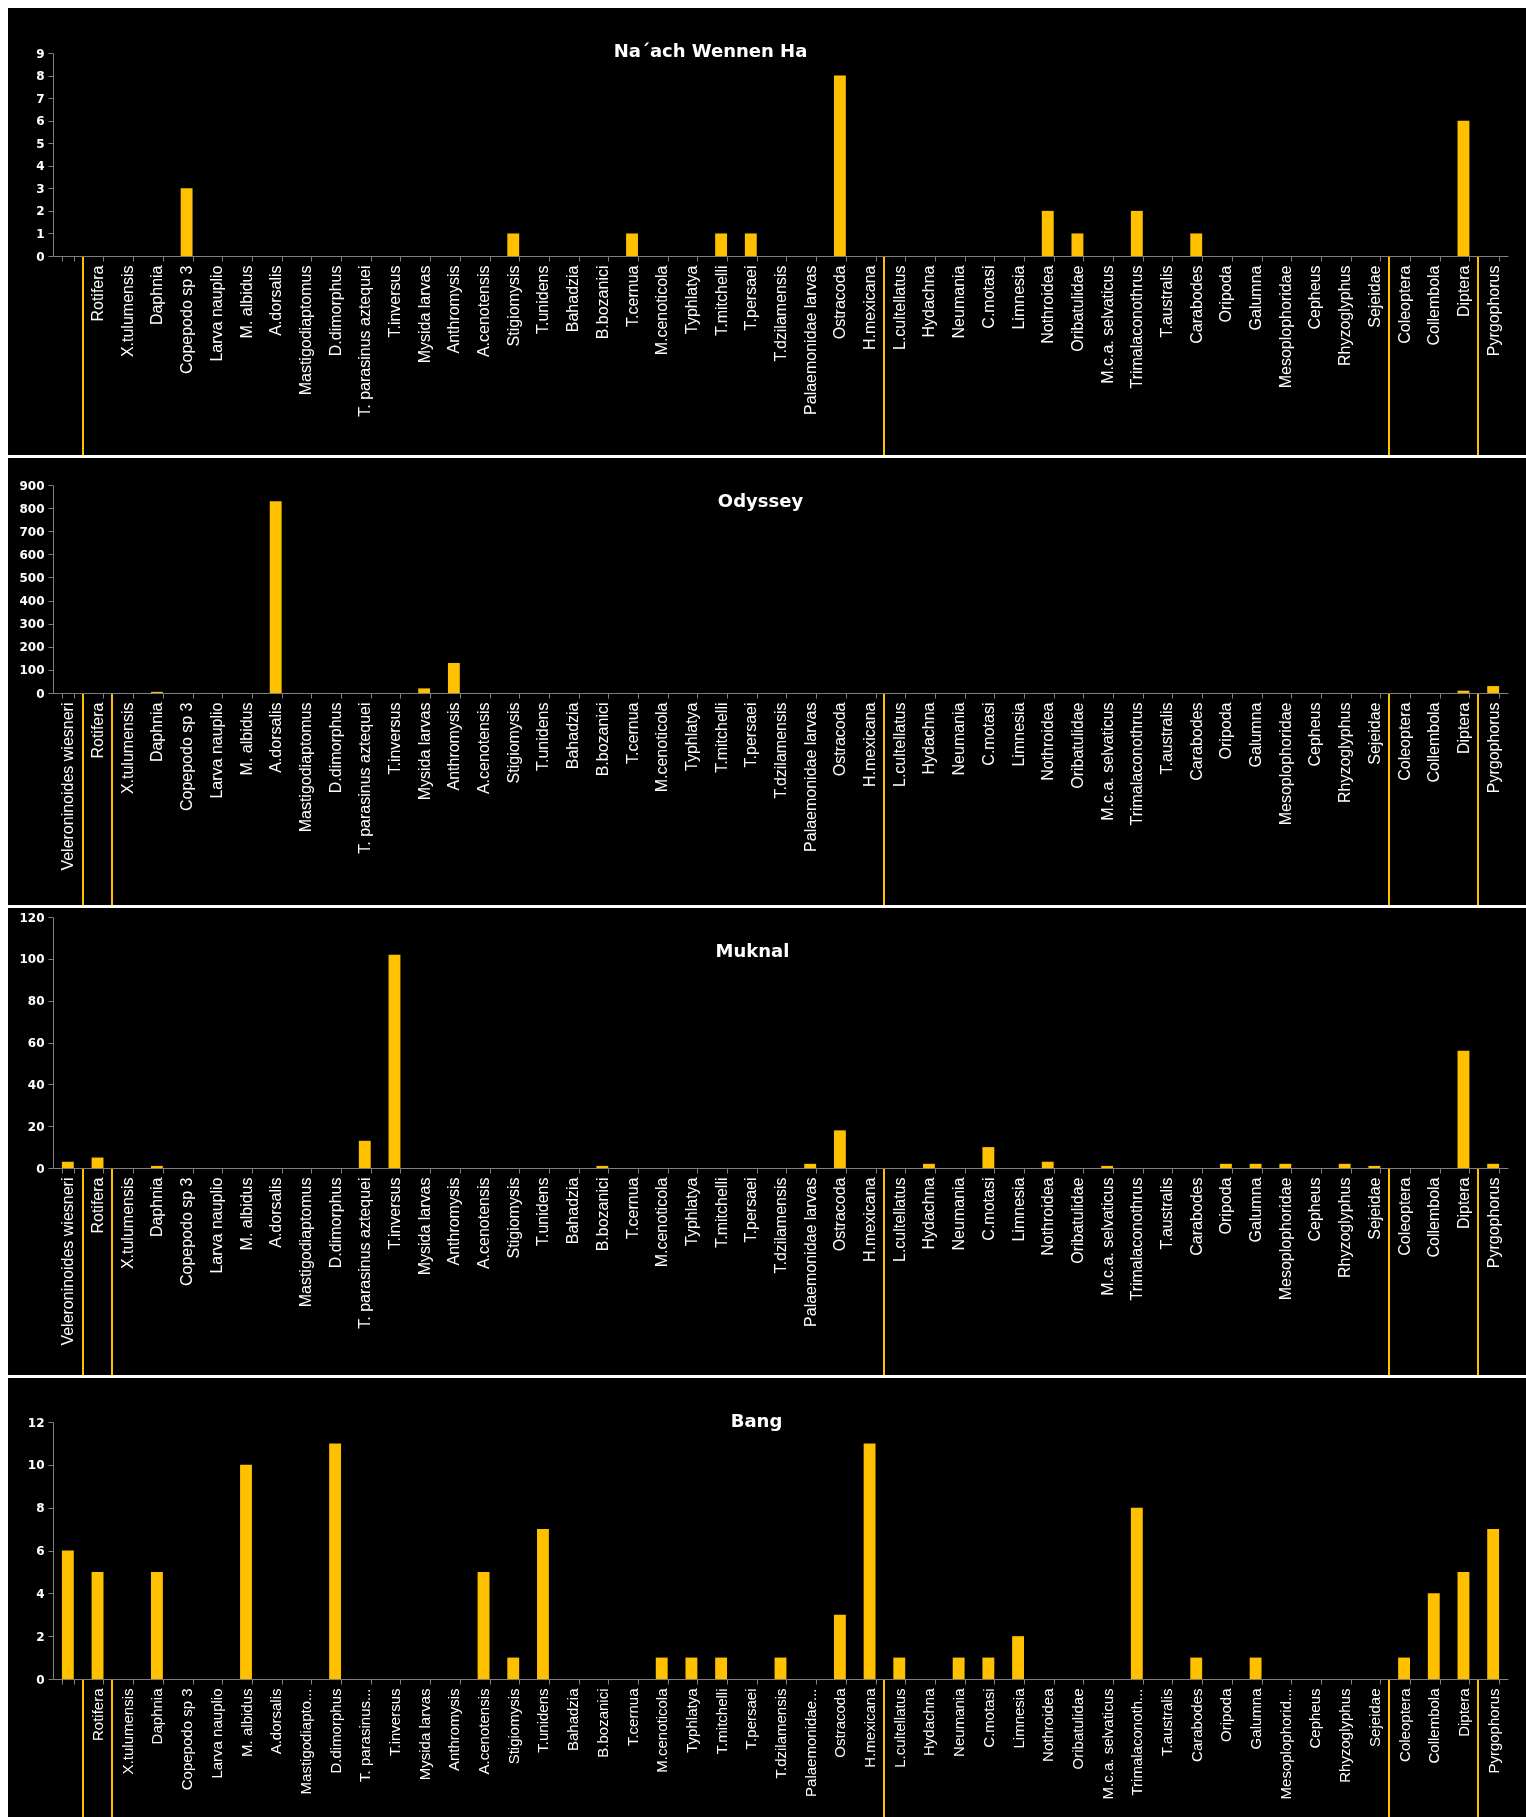 The height and width of the screenshot is (1817, 1526). What do you see at coordinates (276, 300) in the screenshot?
I see `x-tick-label: A.dorsalis` at bounding box center [276, 300].